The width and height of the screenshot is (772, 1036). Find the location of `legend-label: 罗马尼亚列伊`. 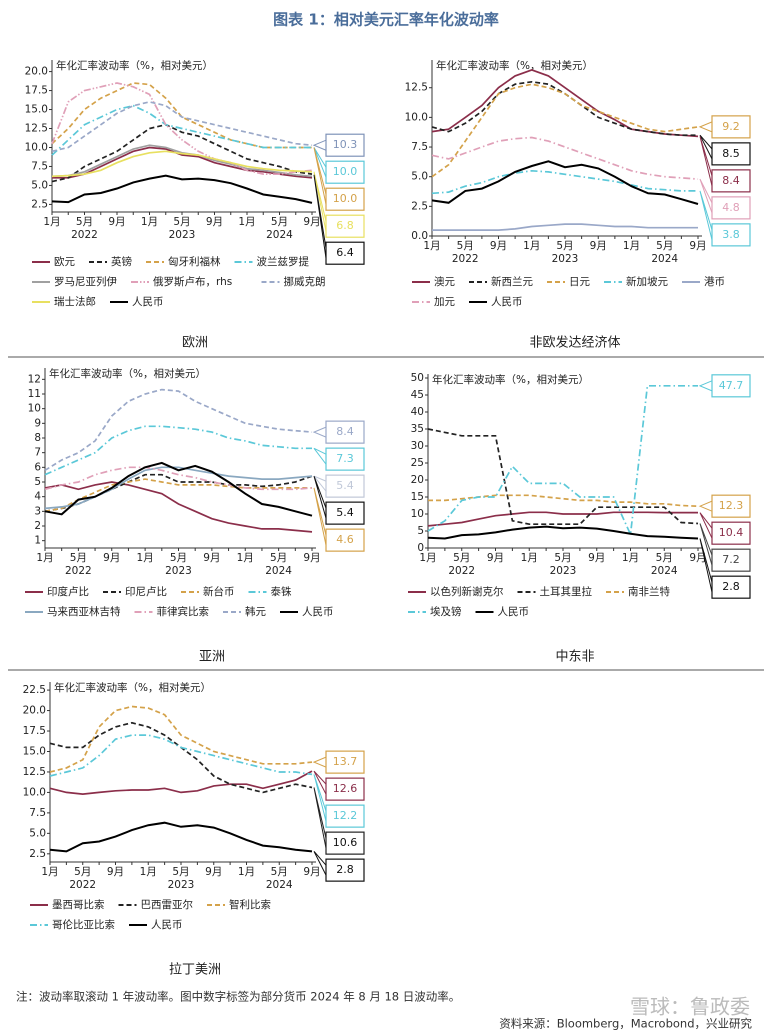

legend-label: 罗马尼亚列伊 is located at coordinates (85, 281).